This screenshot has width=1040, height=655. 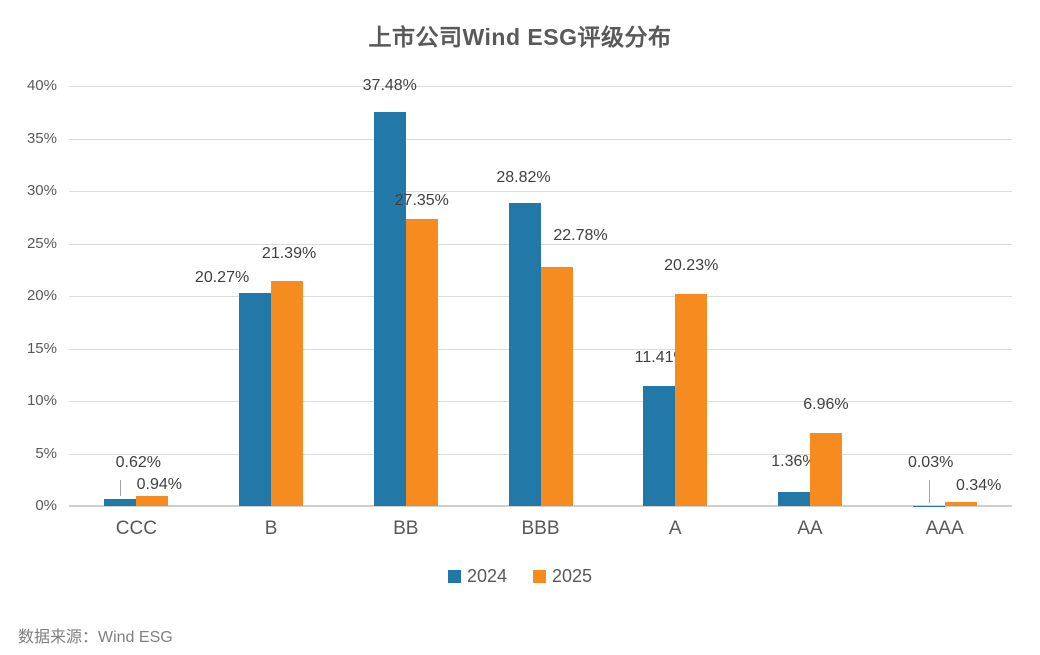 What do you see at coordinates (95, 637) in the screenshot?
I see `source-note: 数据来源：Wind ESG` at bounding box center [95, 637].